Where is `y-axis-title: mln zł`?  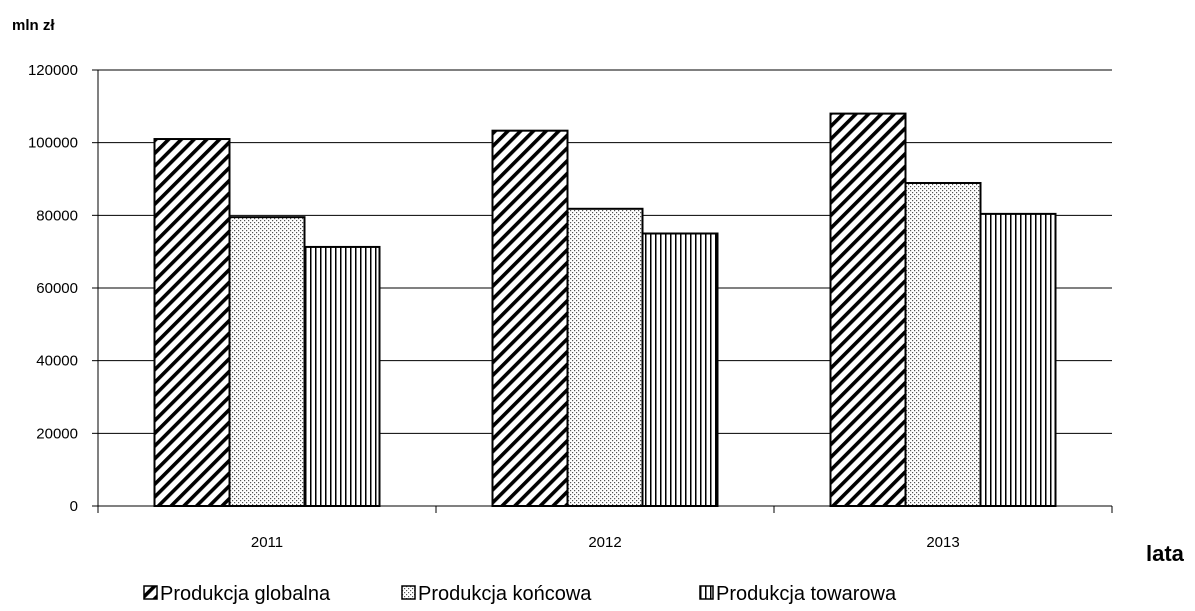 y-axis-title: mln zł is located at coordinates (33, 25).